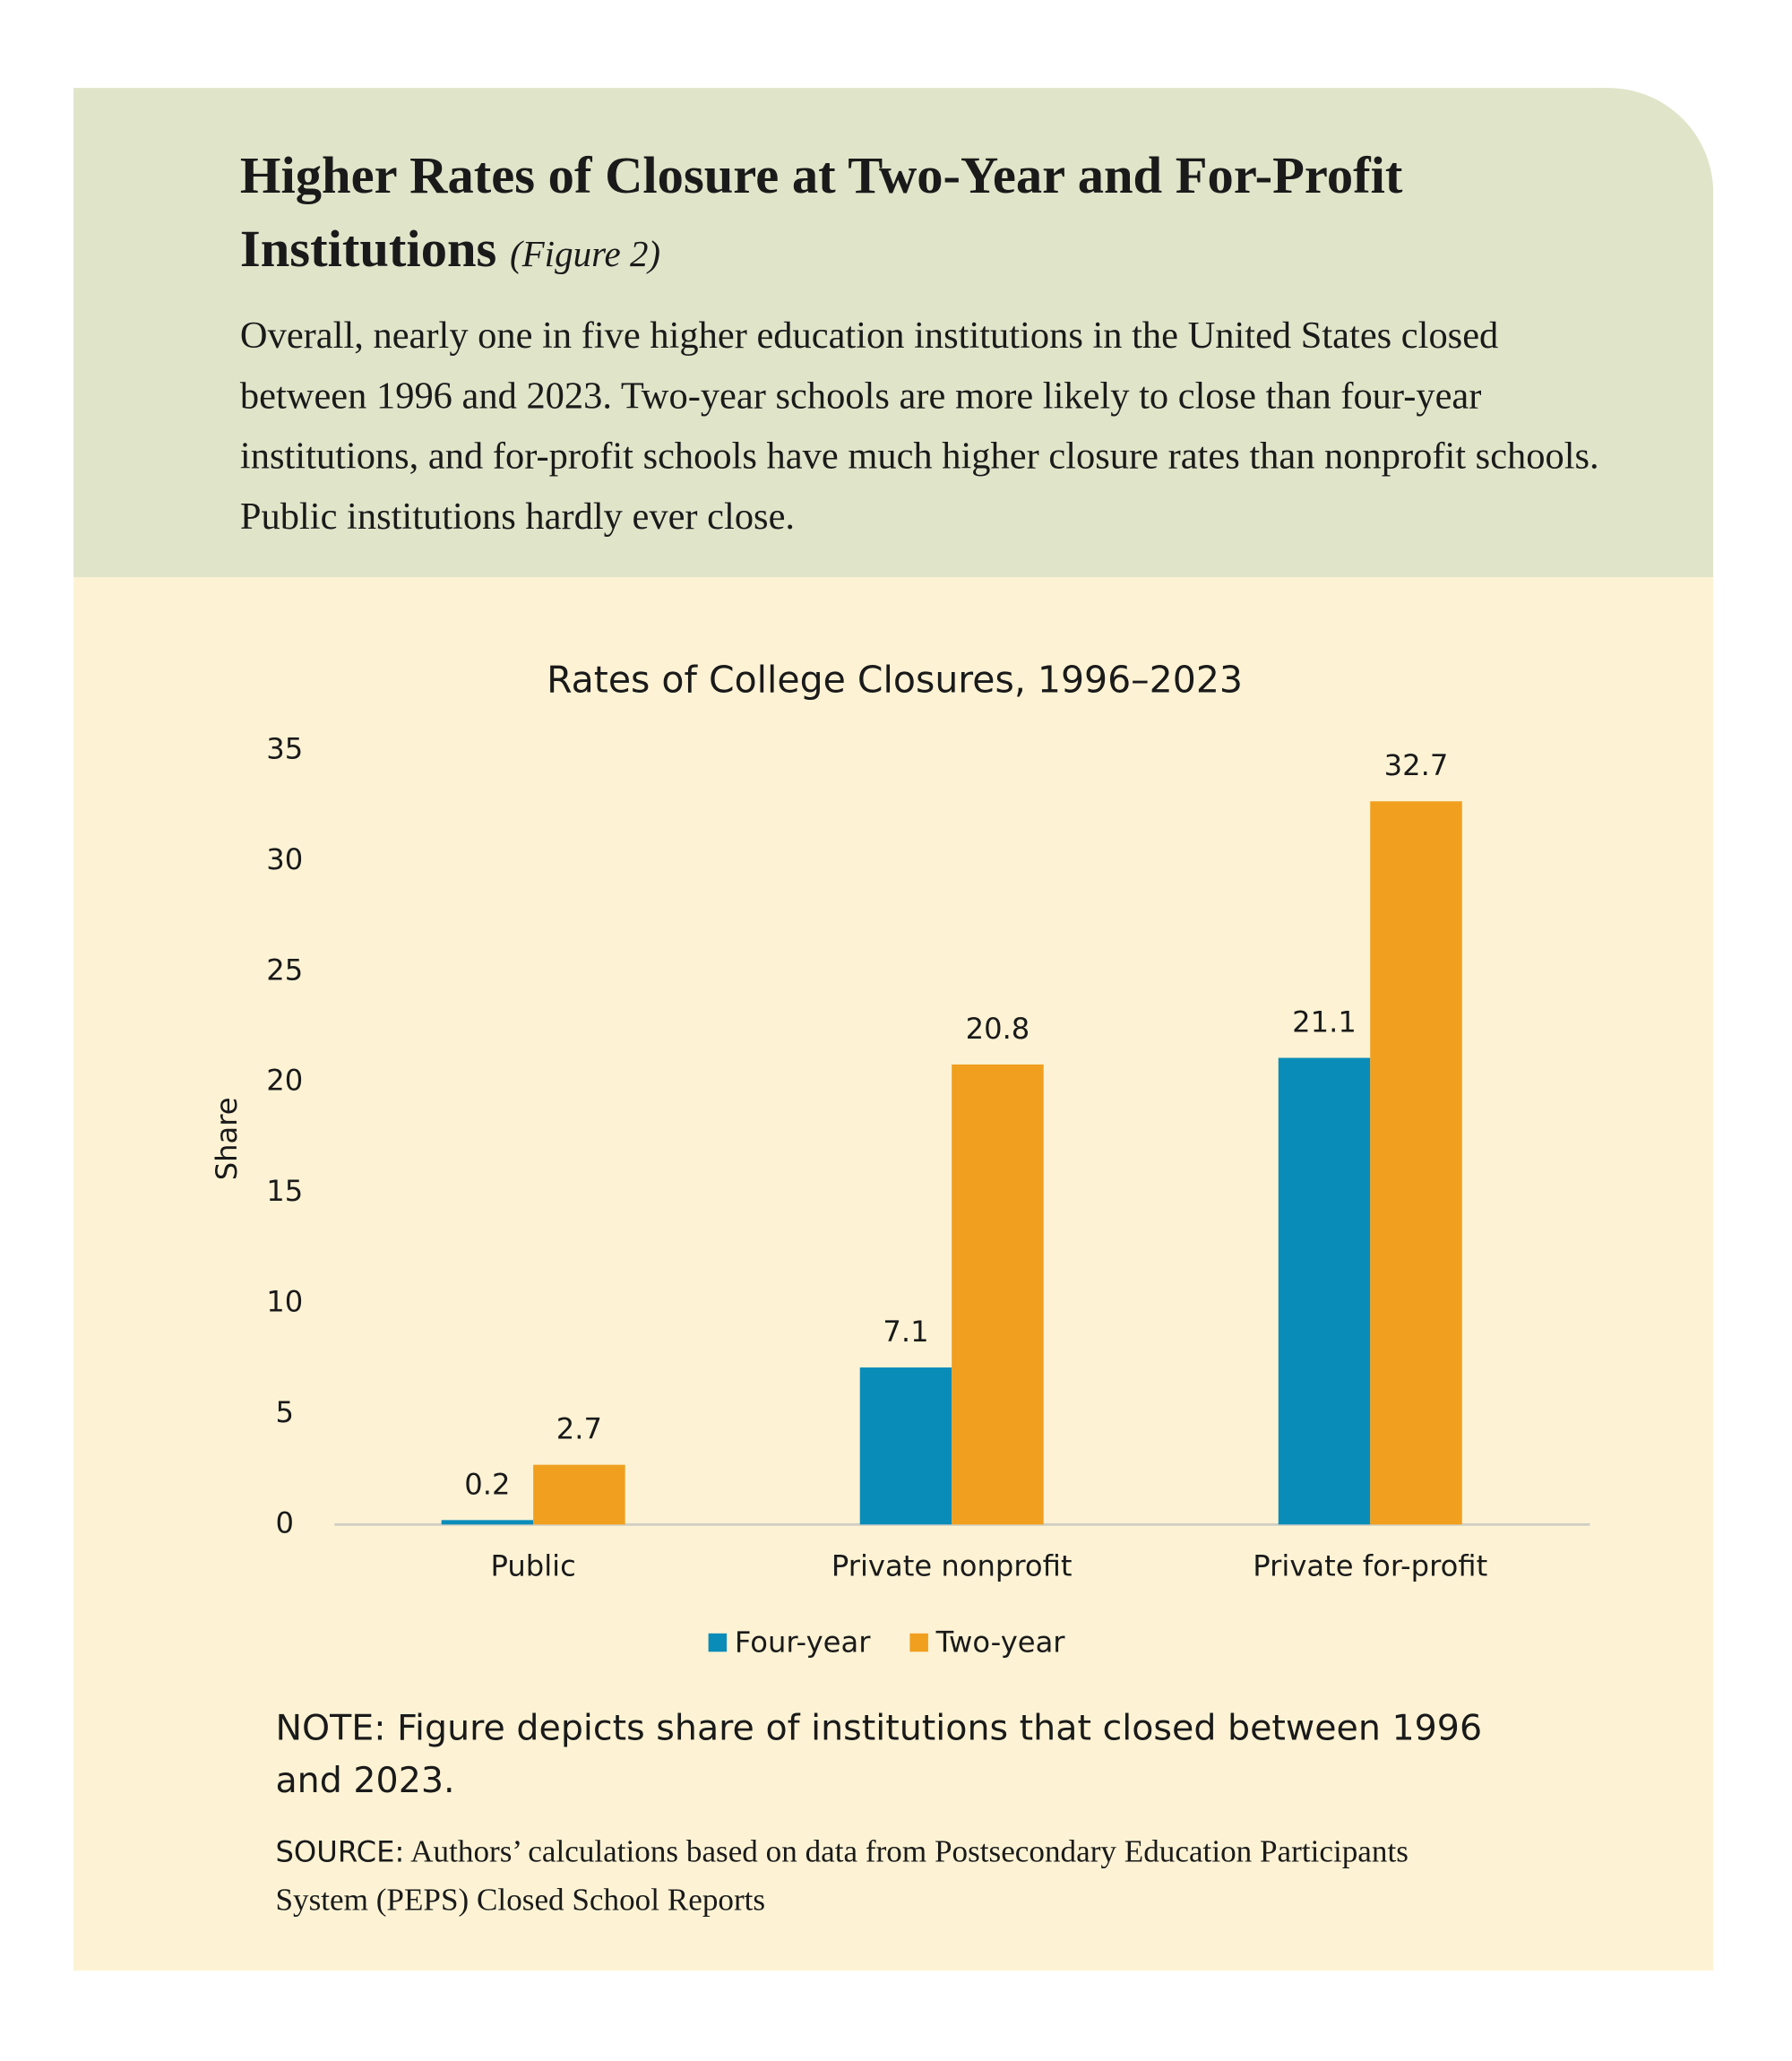  Describe the element at coordinates (895, 679) in the screenshot. I see `chart-title: Rates of College Closures, 1996–2023` at that location.